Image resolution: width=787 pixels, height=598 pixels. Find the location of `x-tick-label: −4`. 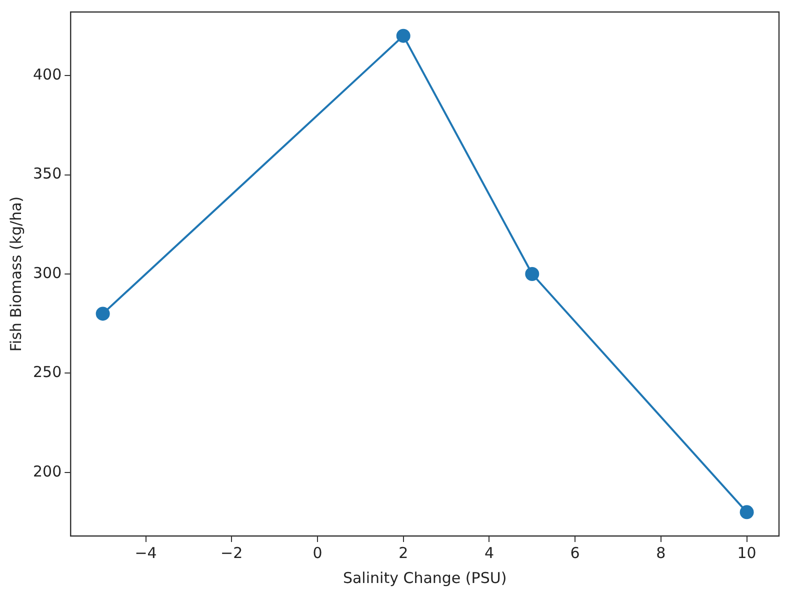

x-tick-label: −4 is located at coordinates (145, 553).